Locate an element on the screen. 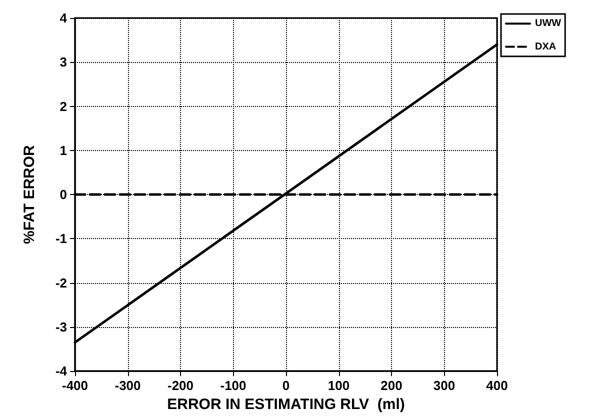  x-axis-title: ERROR IN ESTIMATING RLV (ml) is located at coordinates (286, 404).